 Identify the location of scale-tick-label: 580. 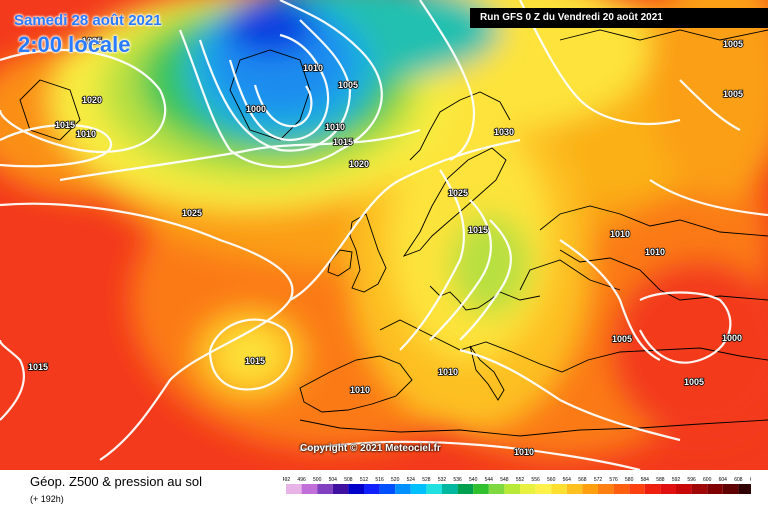
(629, 480).